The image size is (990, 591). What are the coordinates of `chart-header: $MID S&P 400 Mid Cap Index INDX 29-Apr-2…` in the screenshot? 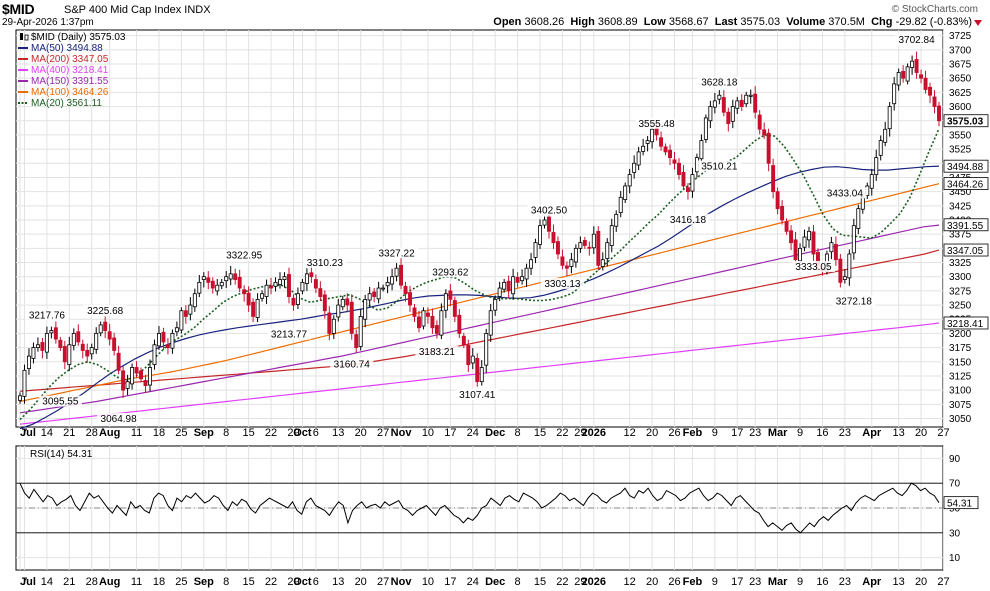 It's located at (495, 14).